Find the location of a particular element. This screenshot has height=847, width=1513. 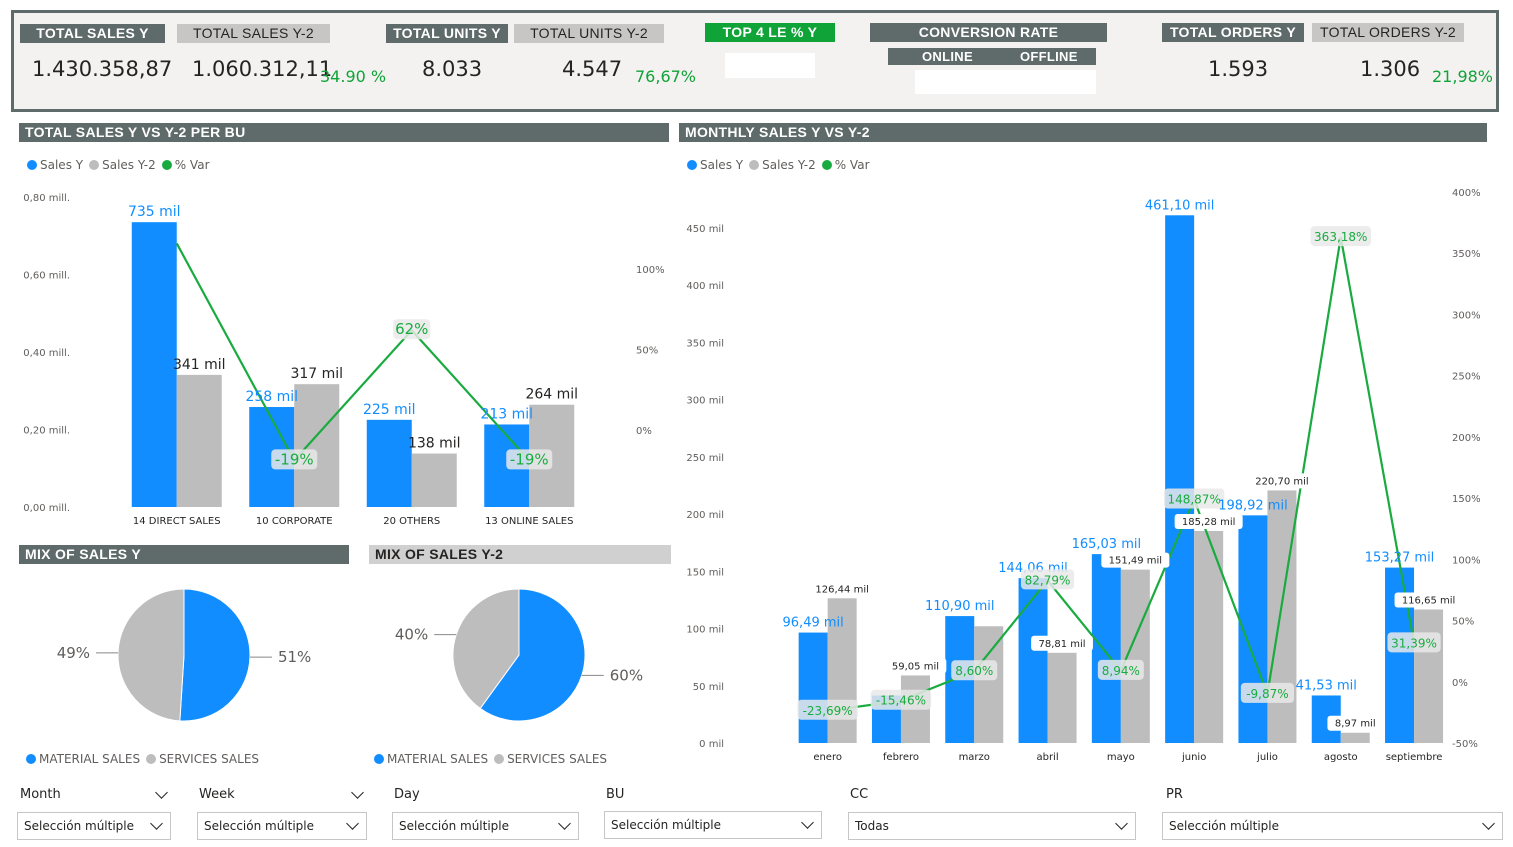

top4-label: TOP 4 LE % Y is located at coordinates (770, 32).